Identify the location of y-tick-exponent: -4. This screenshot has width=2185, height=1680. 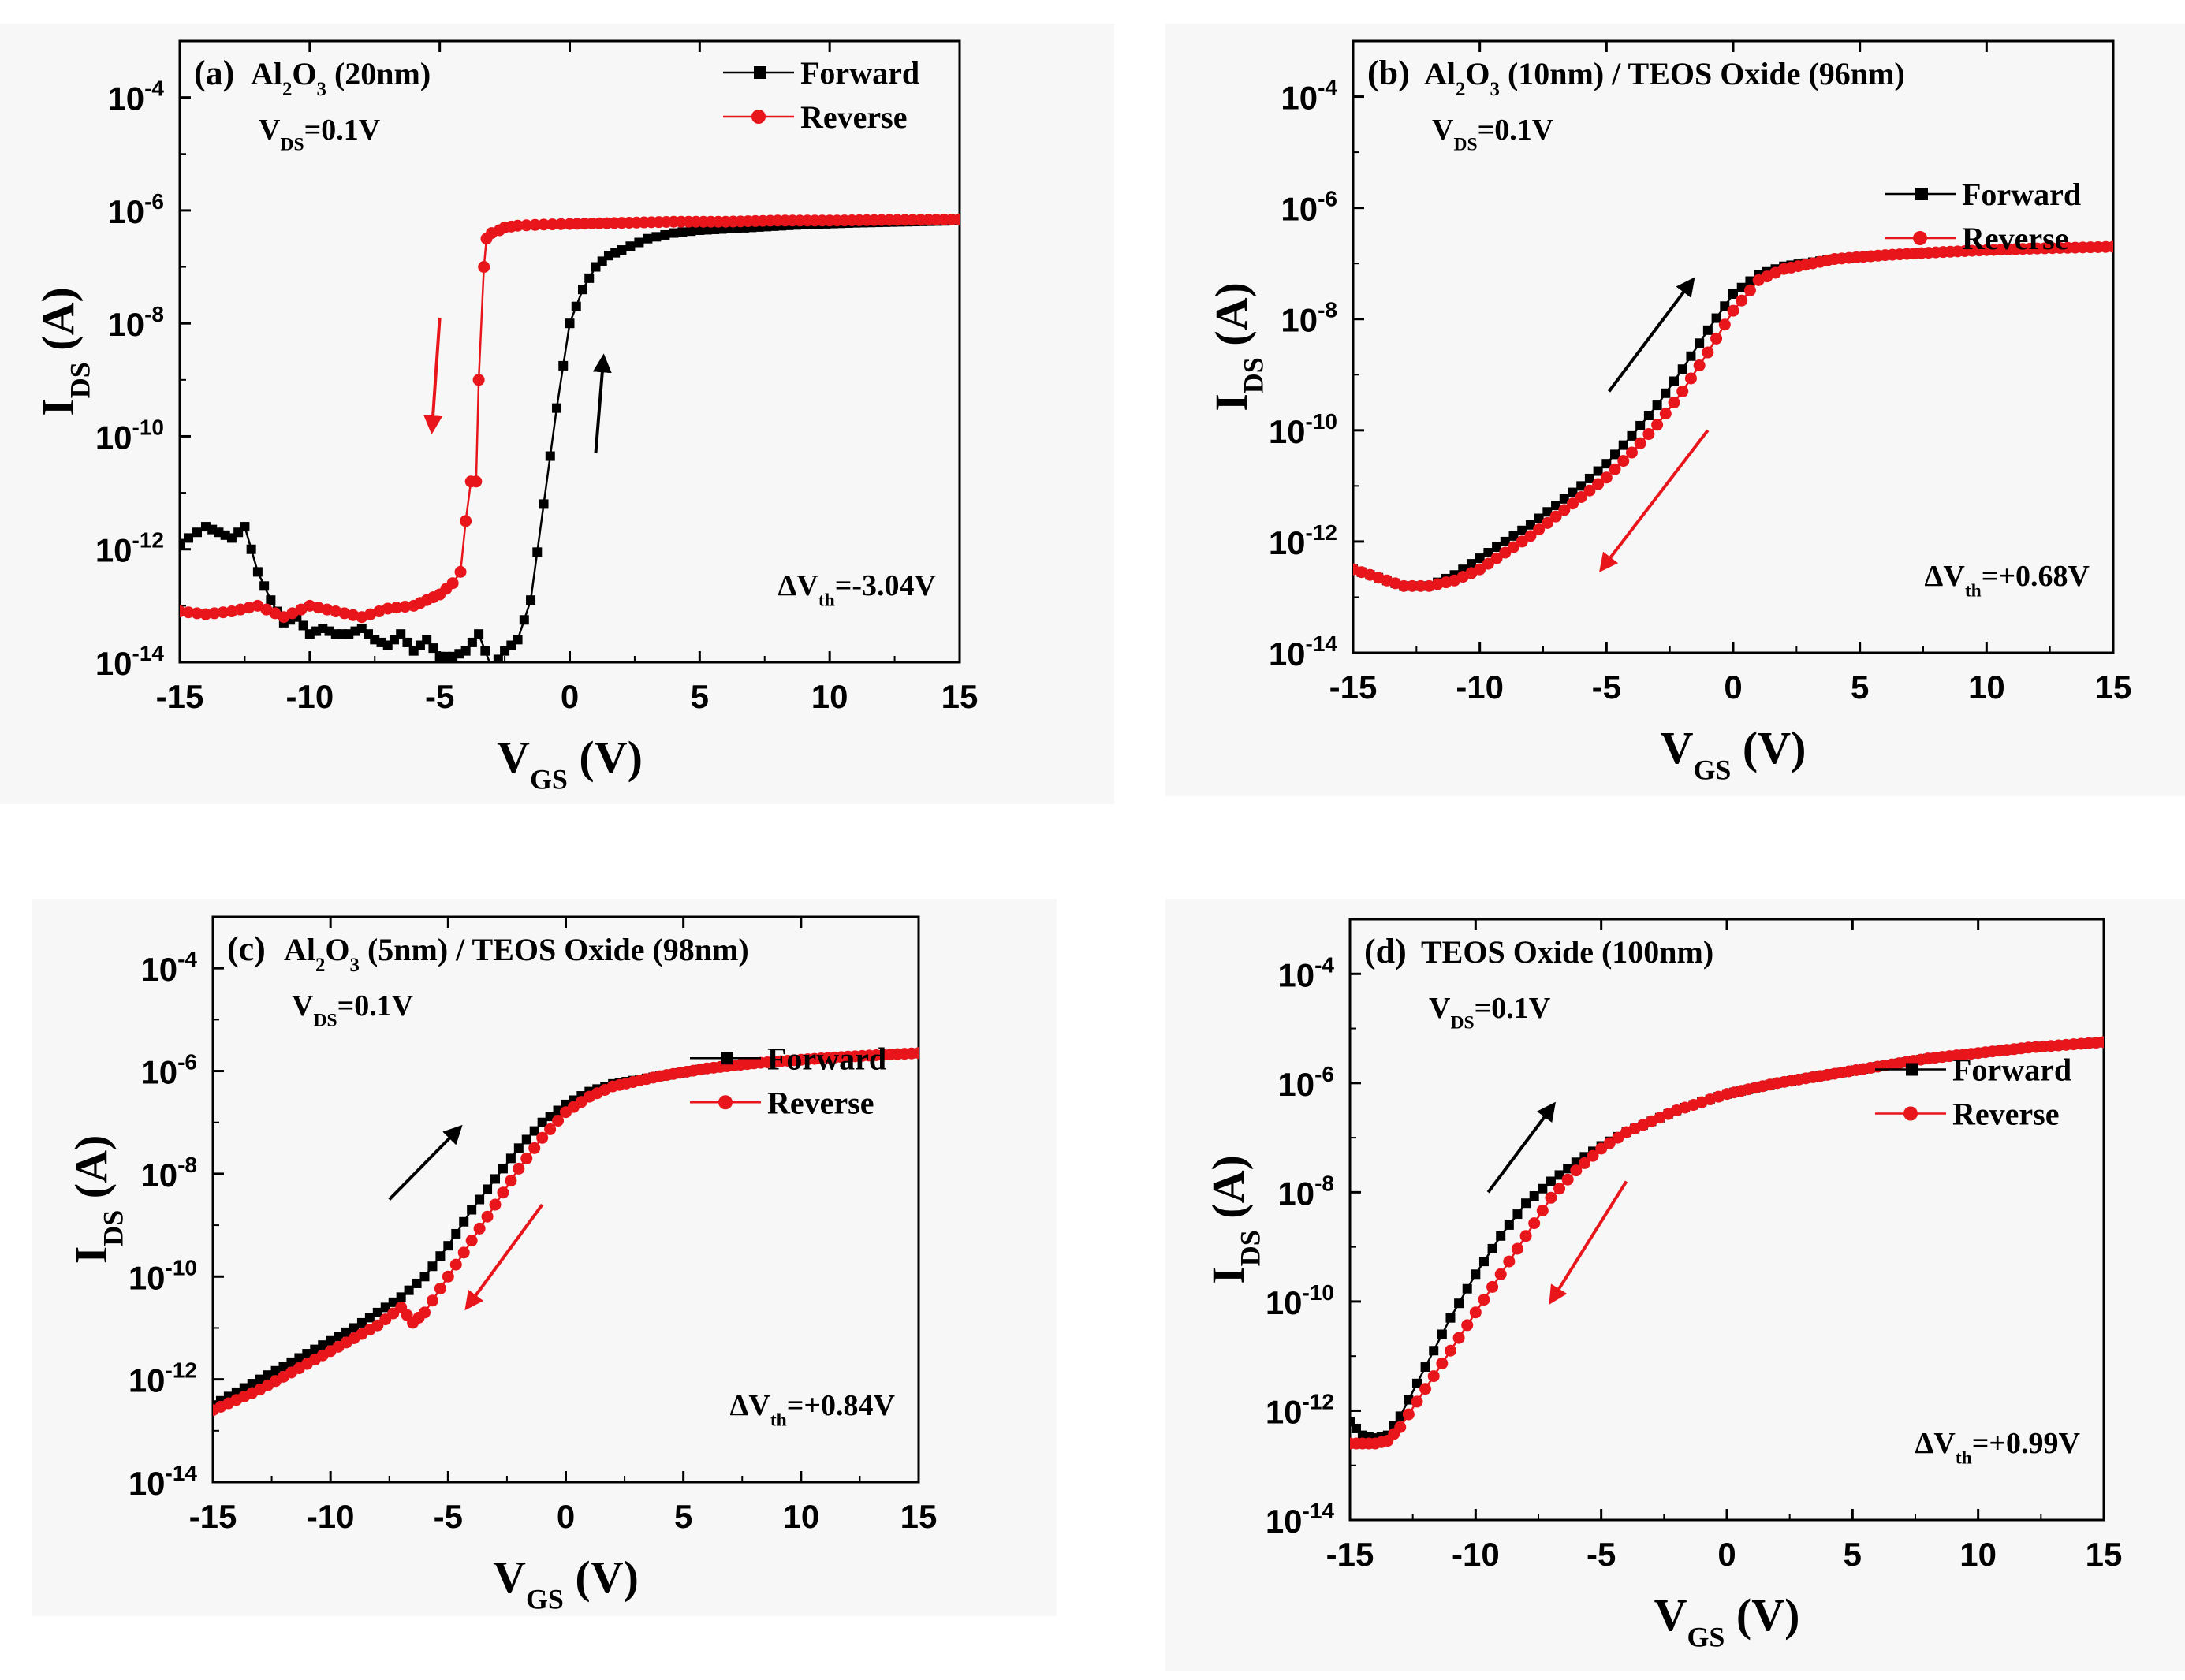
(1327, 88).